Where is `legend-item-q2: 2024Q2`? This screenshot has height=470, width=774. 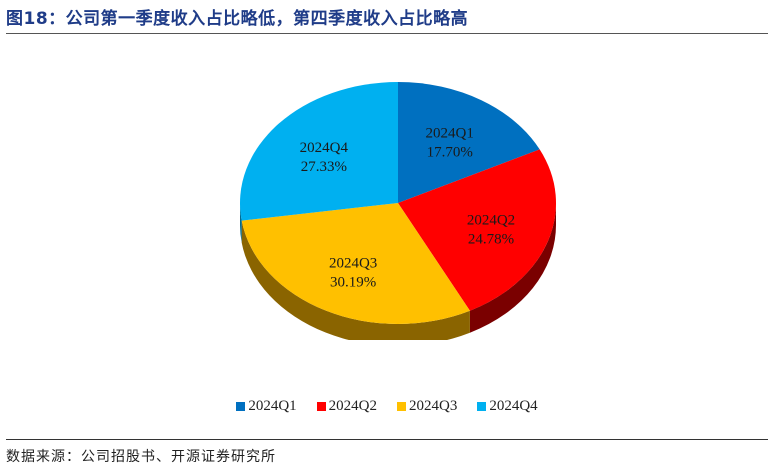 legend-item-q2: 2024Q2 is located at coordinates (346, 406).